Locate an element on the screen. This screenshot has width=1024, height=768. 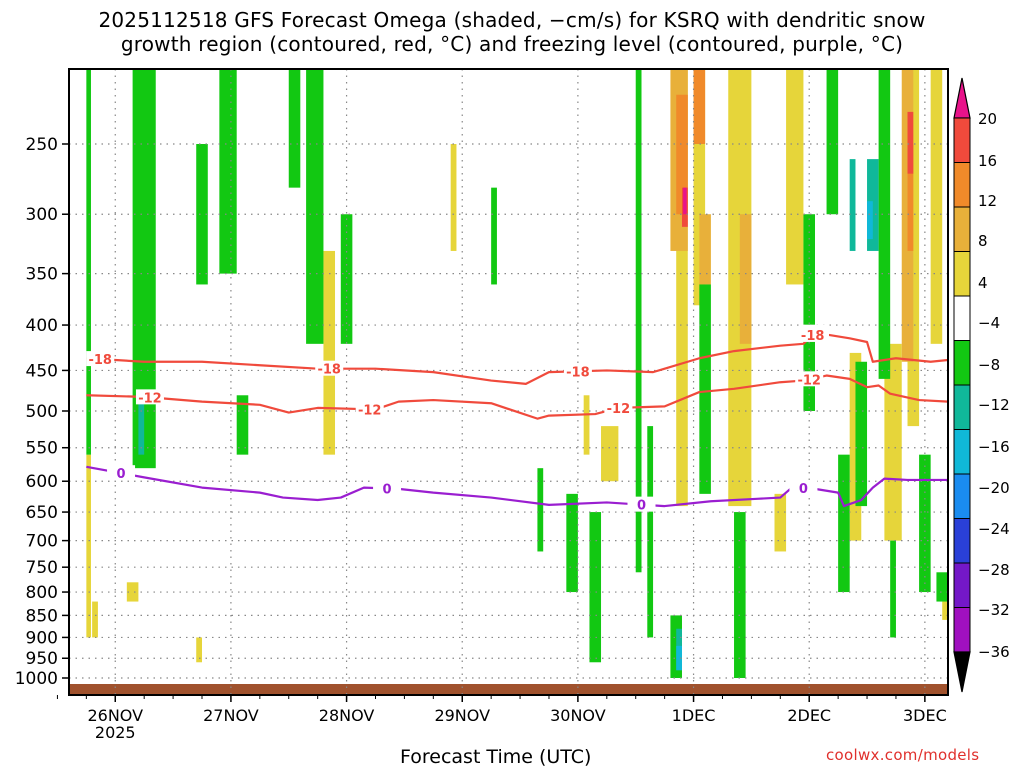
y-tick-label: 550 is located at coordinates (42, 449).